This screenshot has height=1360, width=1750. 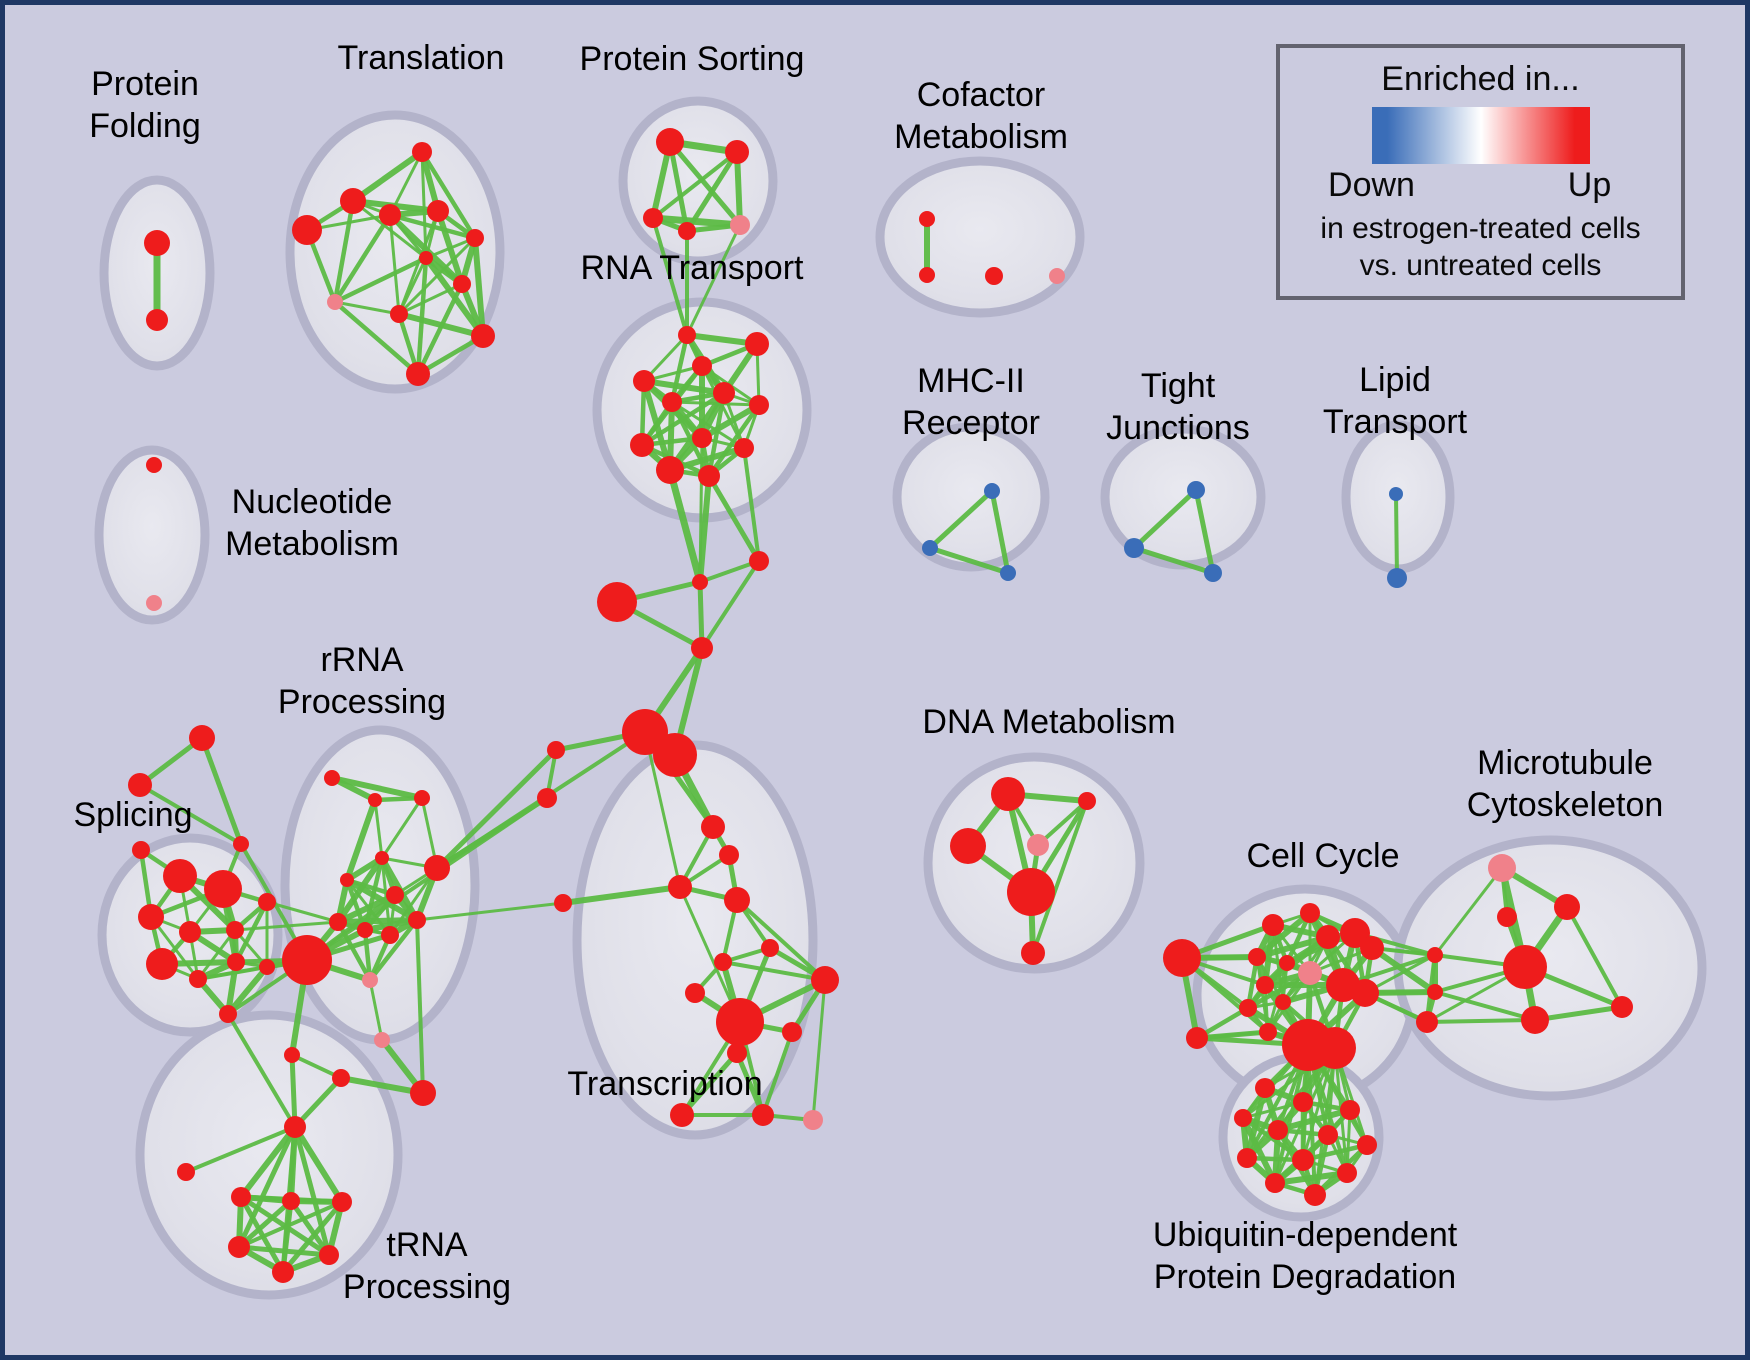 I want to click on cluster-ellipse-microtubule-cytoskeleton, so click(x=1550, y=968).